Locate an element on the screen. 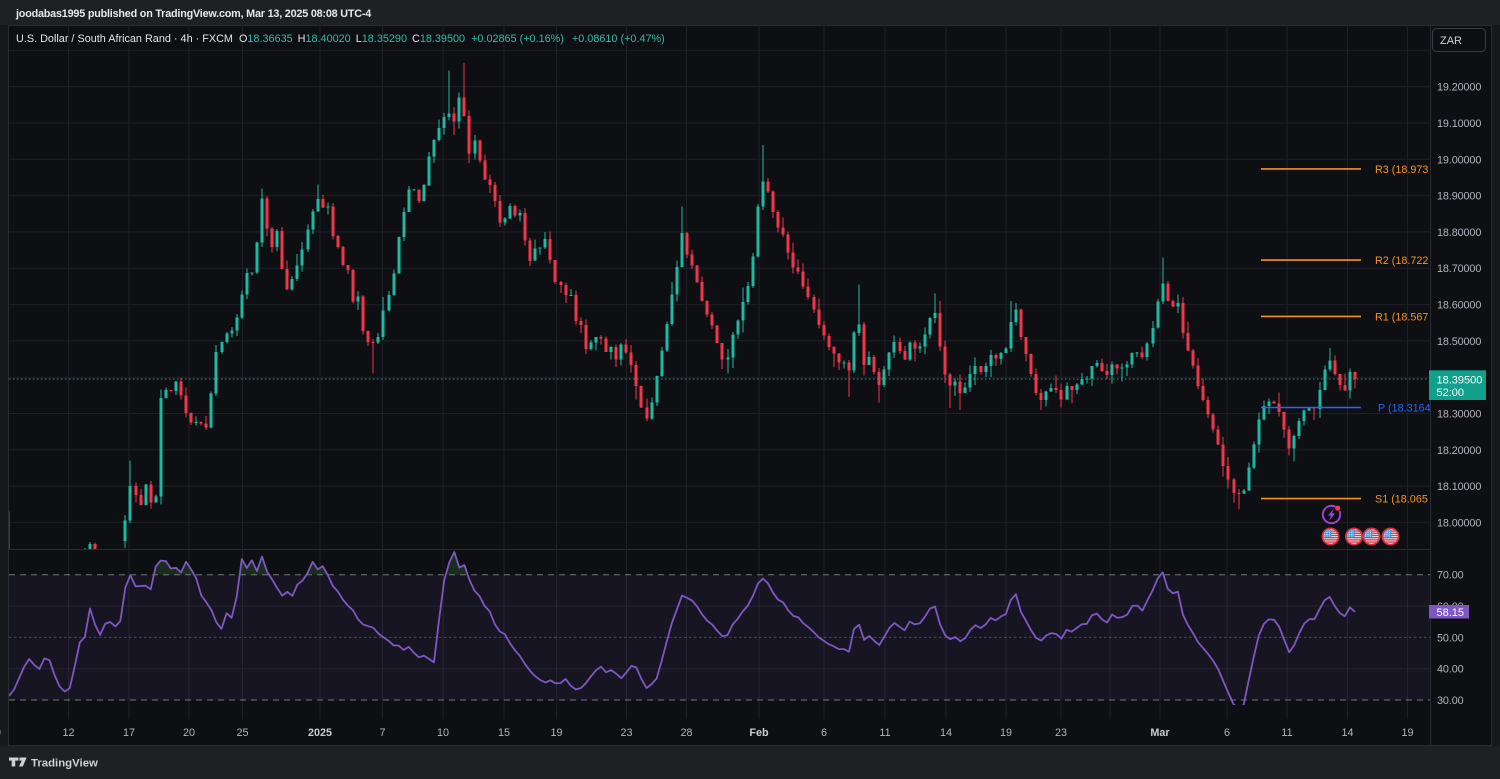 The image size is (1500, 779). svg-text: 18.10000 is located at coordinates (1459, 487).